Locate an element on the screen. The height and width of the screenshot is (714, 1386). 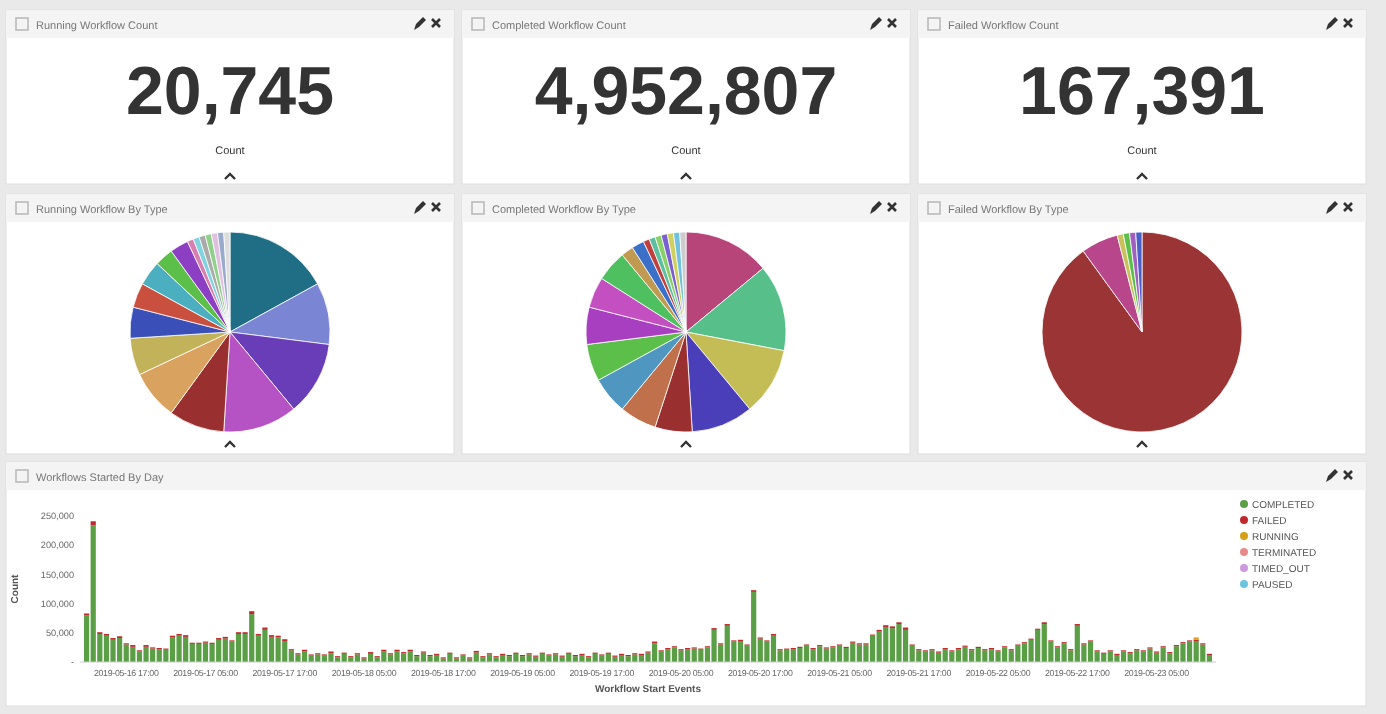
pie-slice is located at coordinates (1142, 332).